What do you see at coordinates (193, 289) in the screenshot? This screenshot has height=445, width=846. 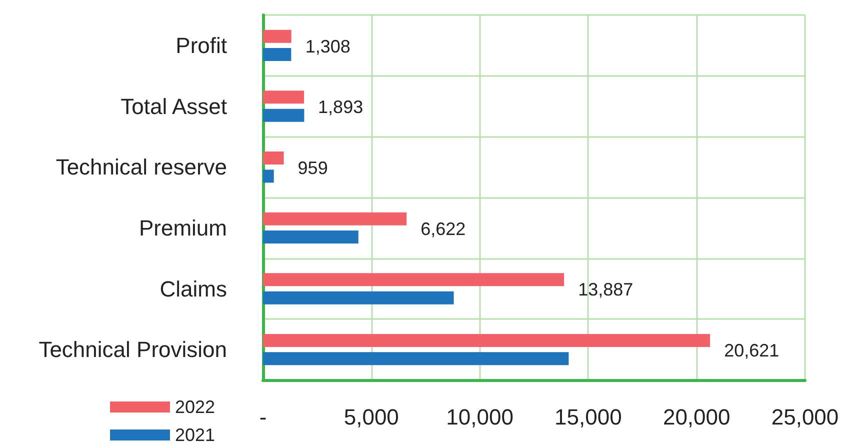 I see `y-tick-label: Claims` at bounding box center [193, 289].